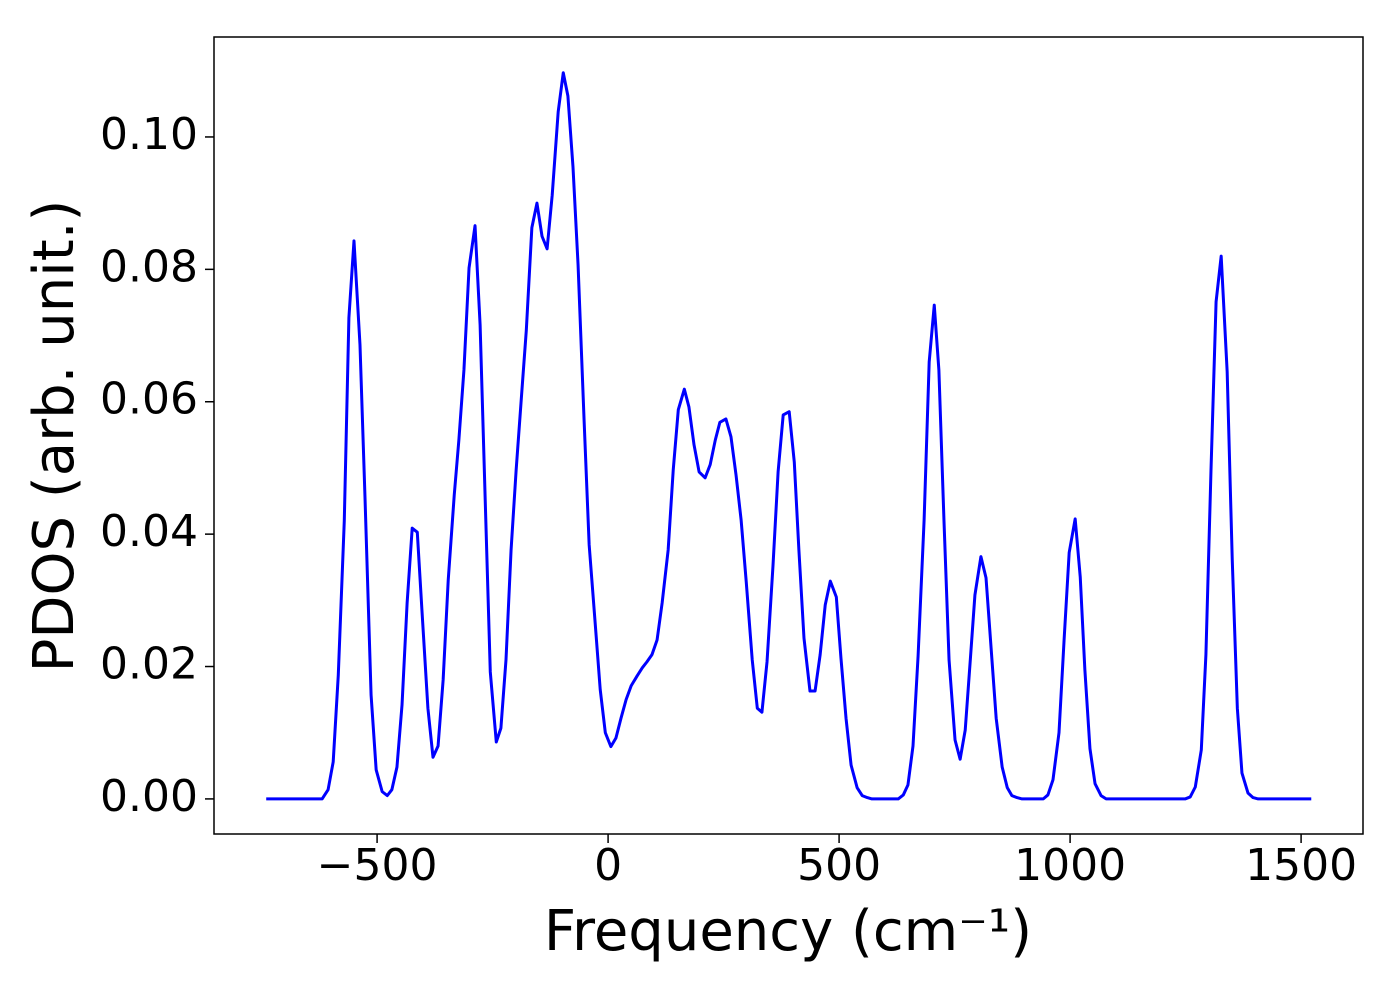 This screenshot has height=1000, width=1400. I want to click on x-tick-label: 1000, so click(1070, 865).